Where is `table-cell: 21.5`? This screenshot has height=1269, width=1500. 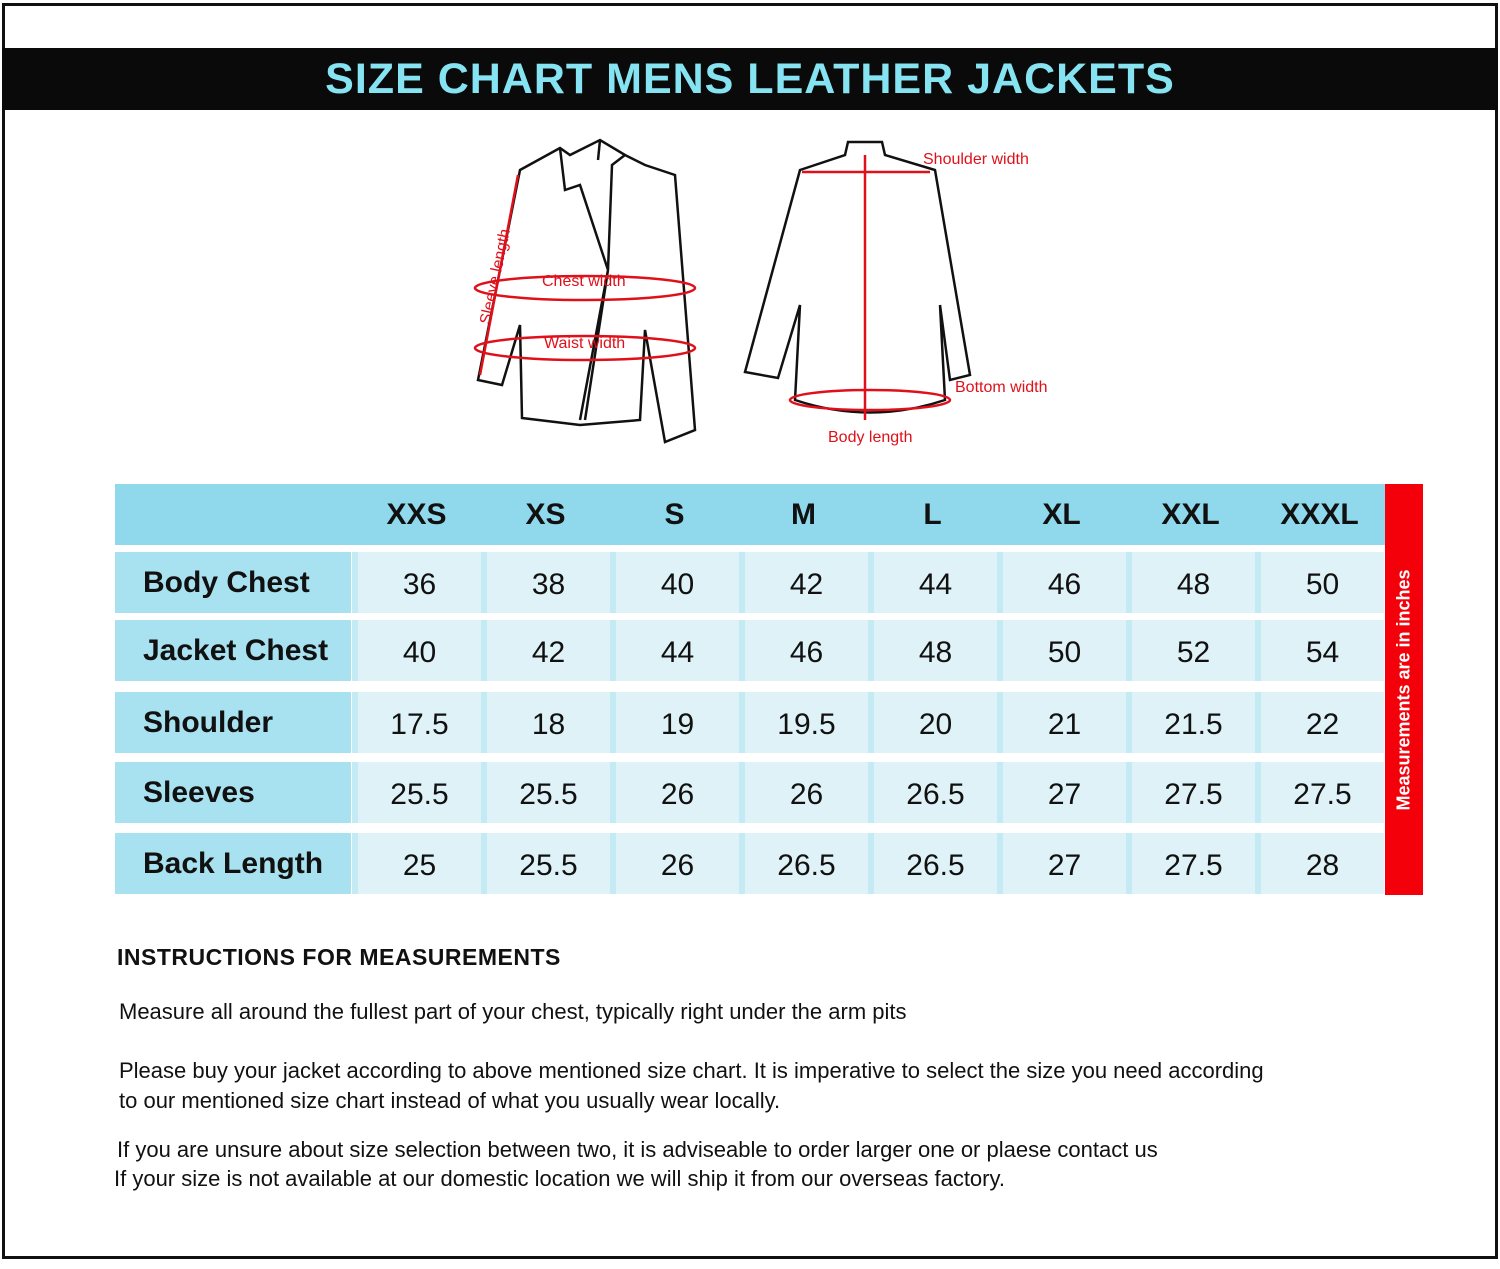
table-cell: 21.5 is located at coordinates (1190, 722).